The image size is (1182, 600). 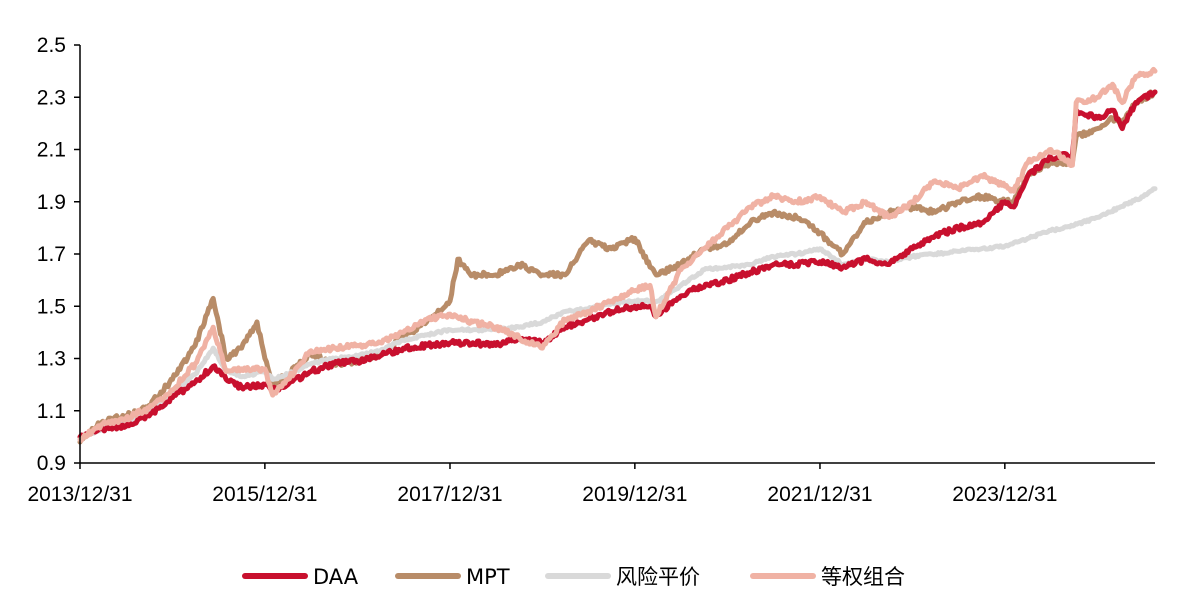 I want to click on legend: DAA MPT 风险平价 等权组合, so click(x=573, y=577).